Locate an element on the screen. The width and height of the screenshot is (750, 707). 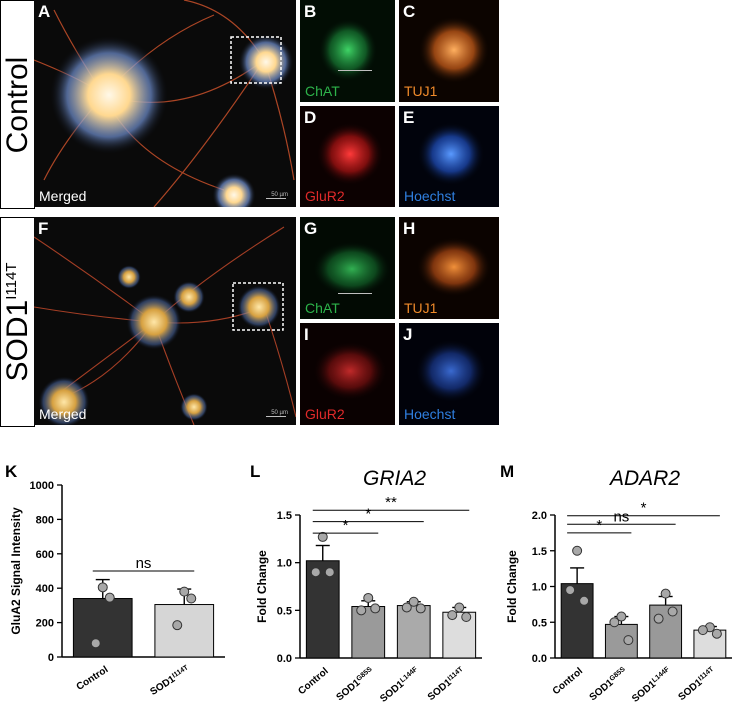
significance-label: ** is located at coordinates (391, 502).